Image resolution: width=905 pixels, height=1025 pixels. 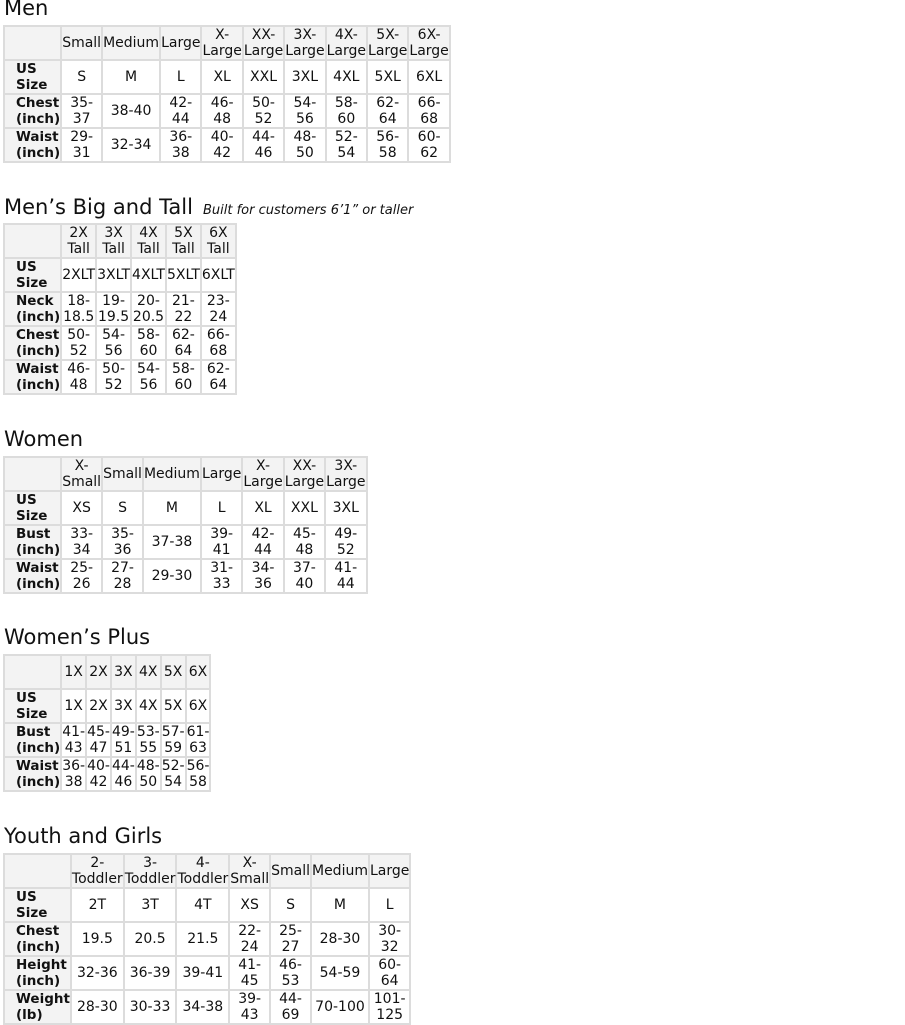 I want to click on table-cell: 29-30, so click(x=171, y=576).